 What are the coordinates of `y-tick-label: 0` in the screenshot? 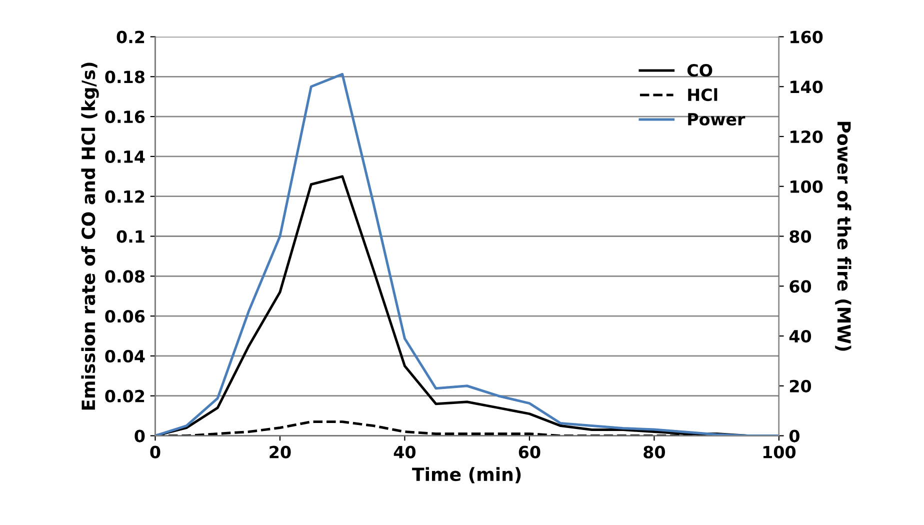 It's located at (139, 436).